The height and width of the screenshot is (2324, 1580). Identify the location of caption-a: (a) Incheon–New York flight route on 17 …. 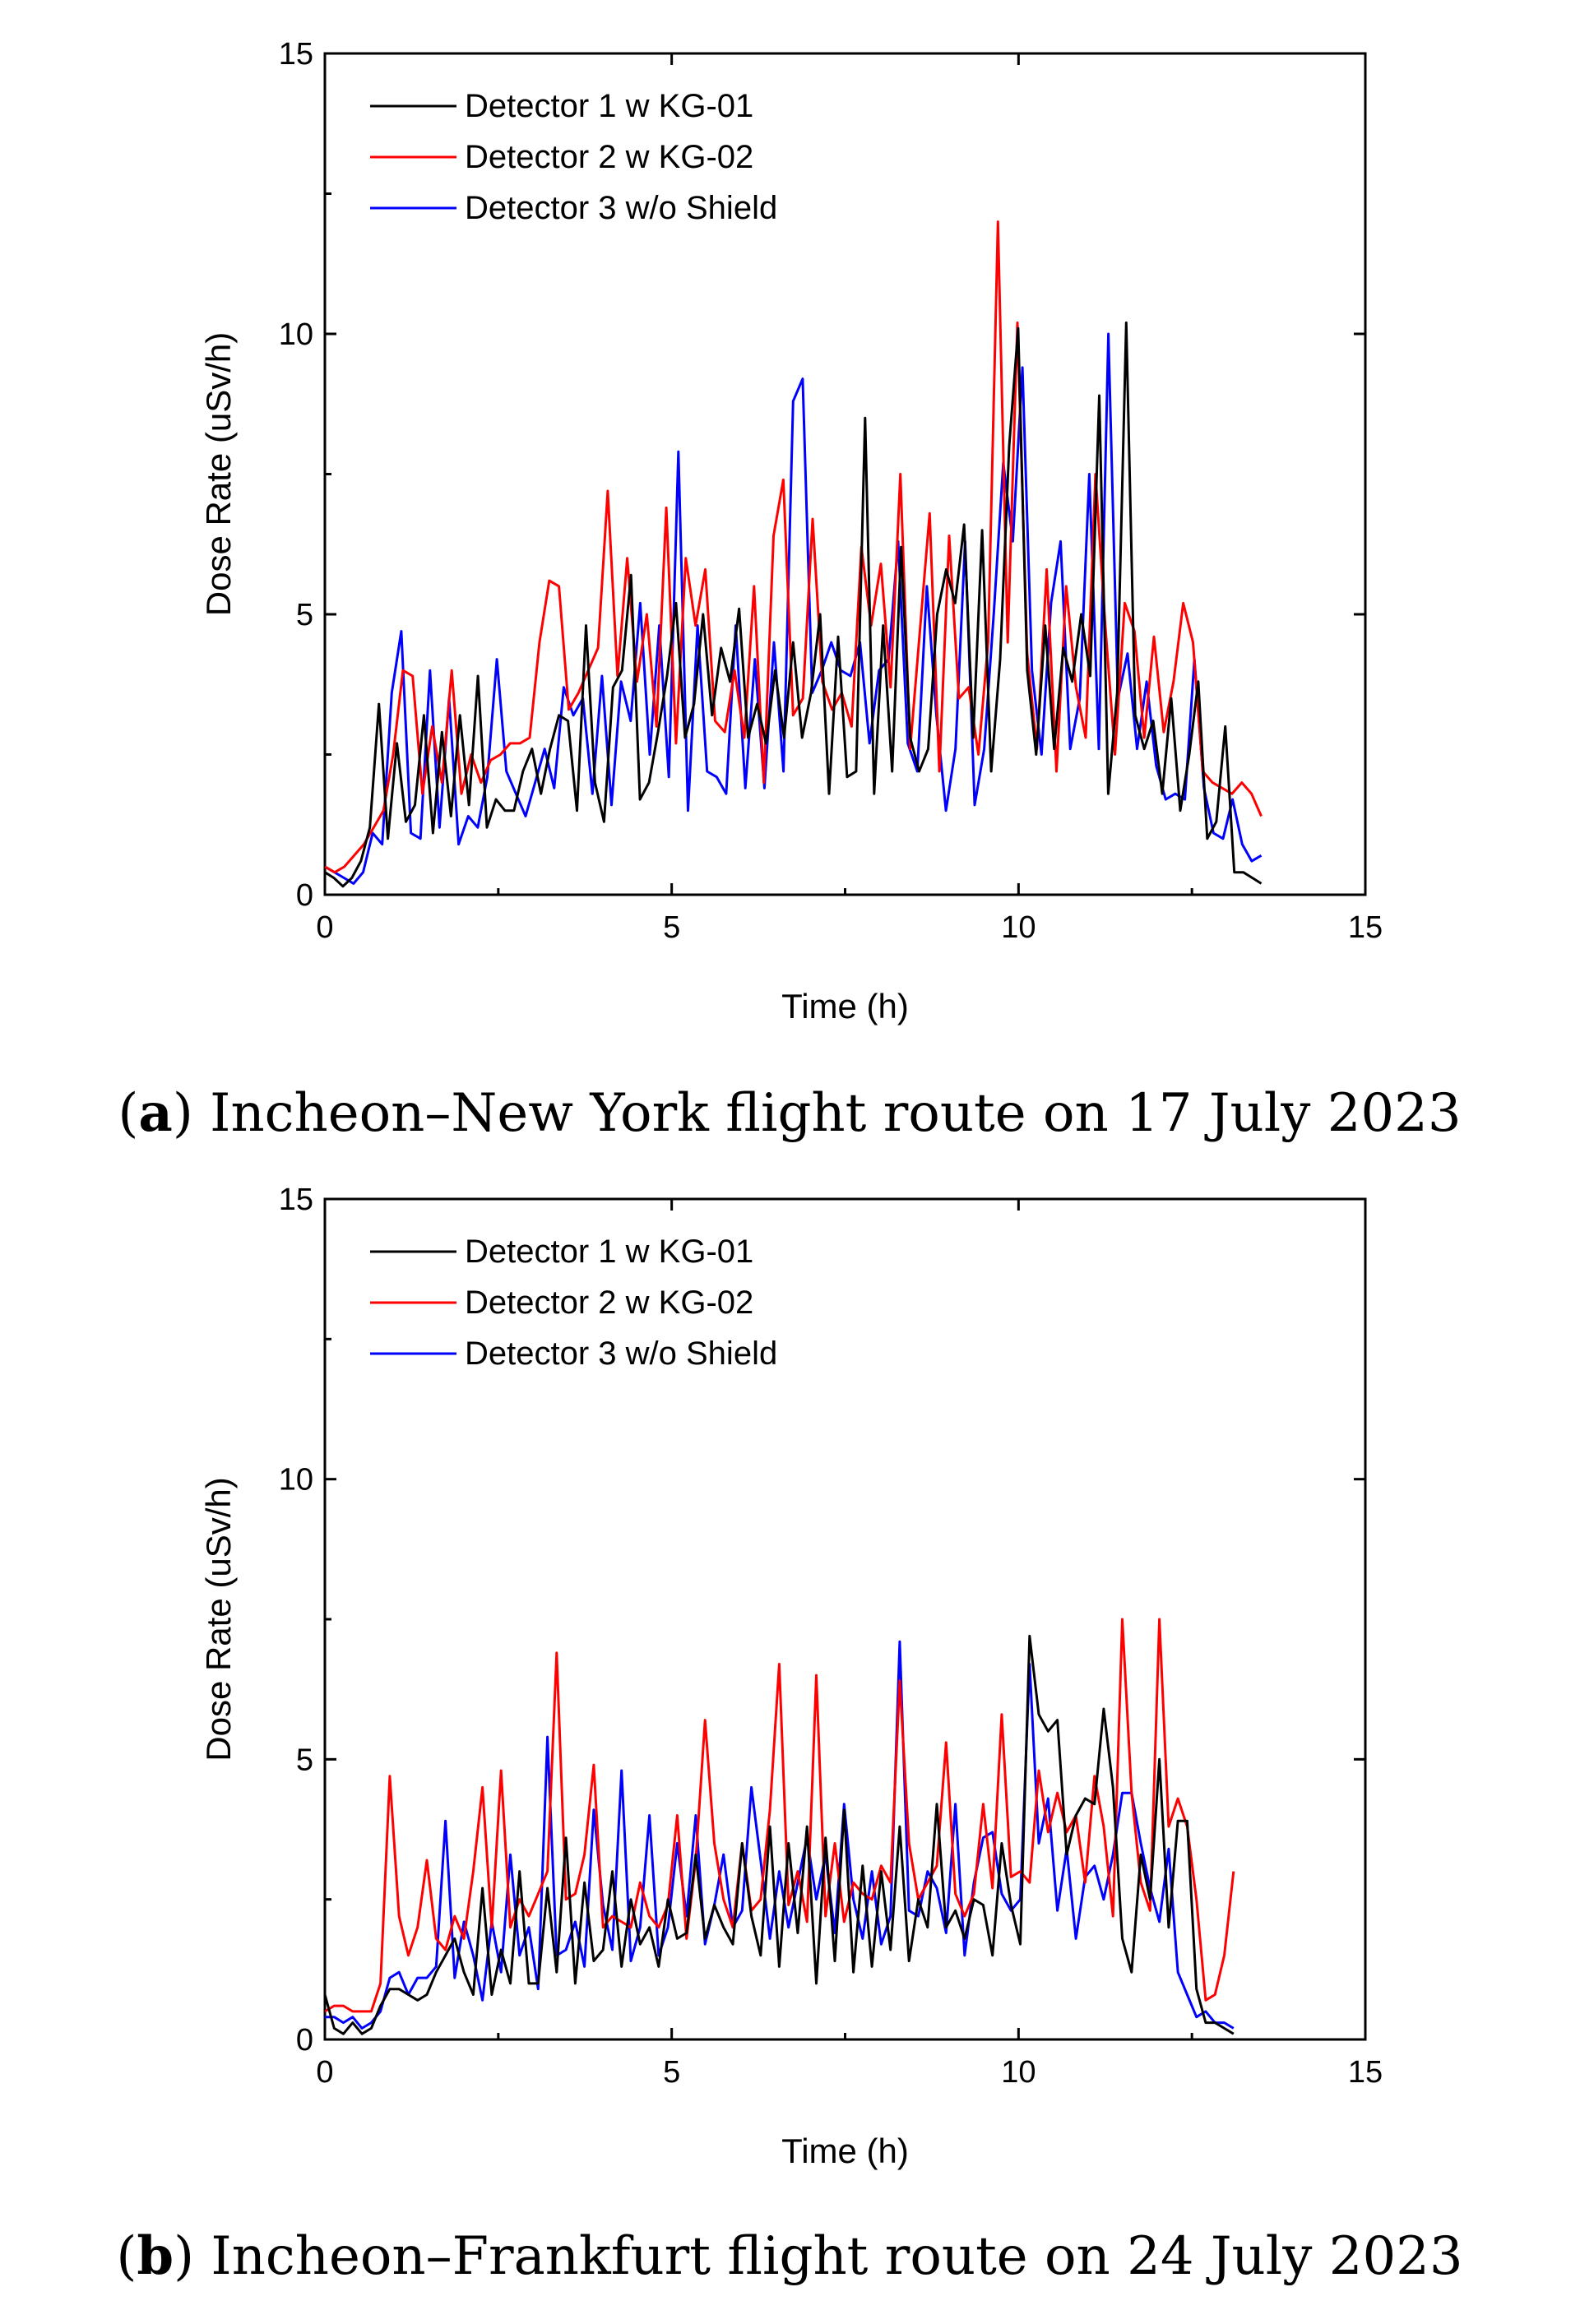
(789, 1113).